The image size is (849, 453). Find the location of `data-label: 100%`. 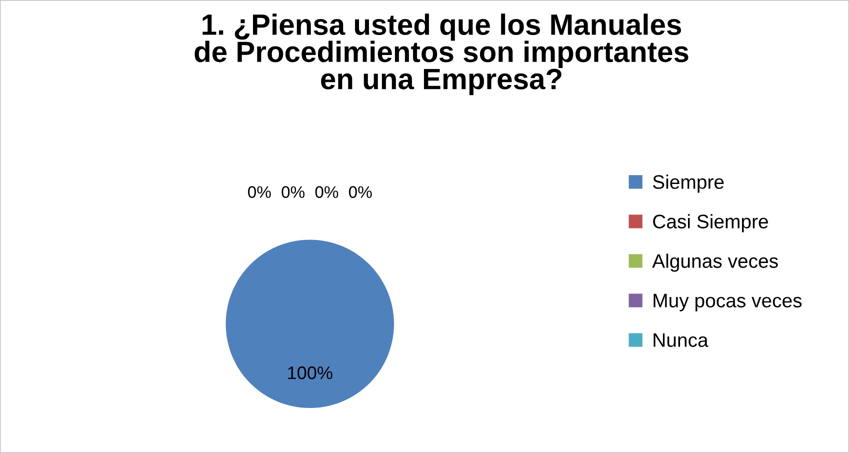

data-label: 100% is located at coordinates (310, 373).